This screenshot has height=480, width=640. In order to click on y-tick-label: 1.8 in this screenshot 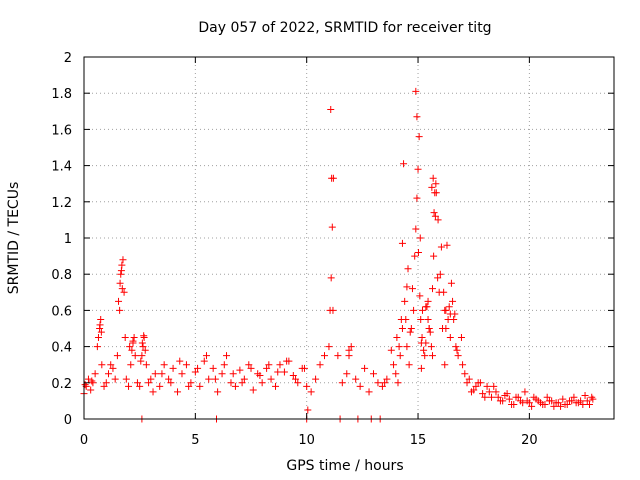, I will do `click(61, 94)`.